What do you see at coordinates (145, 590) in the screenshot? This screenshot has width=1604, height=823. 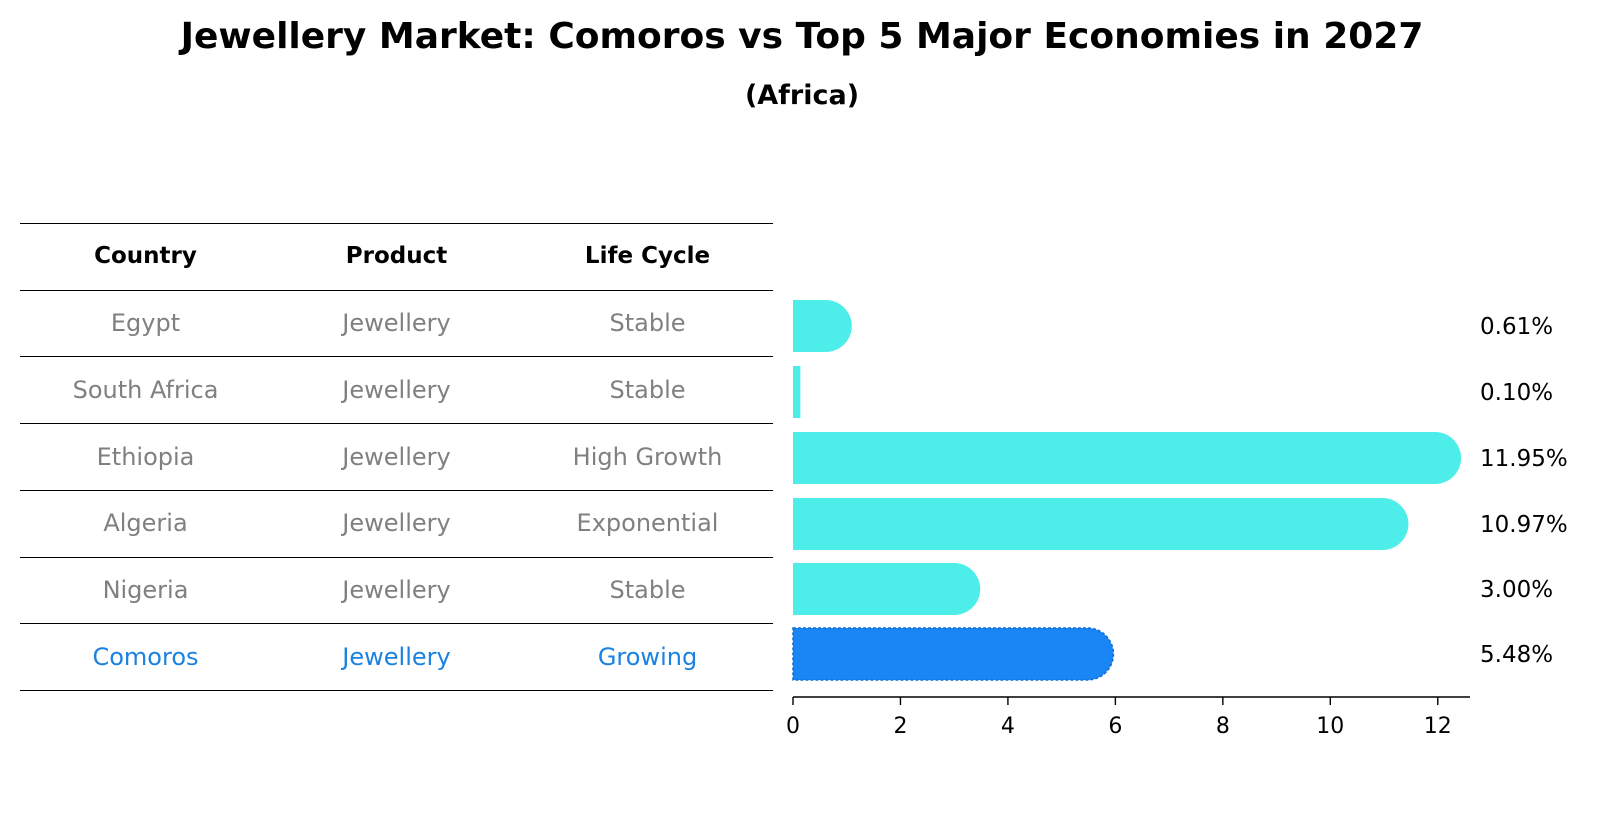 I see `cell-country: Nigeria` at bounding box center [145, 590].